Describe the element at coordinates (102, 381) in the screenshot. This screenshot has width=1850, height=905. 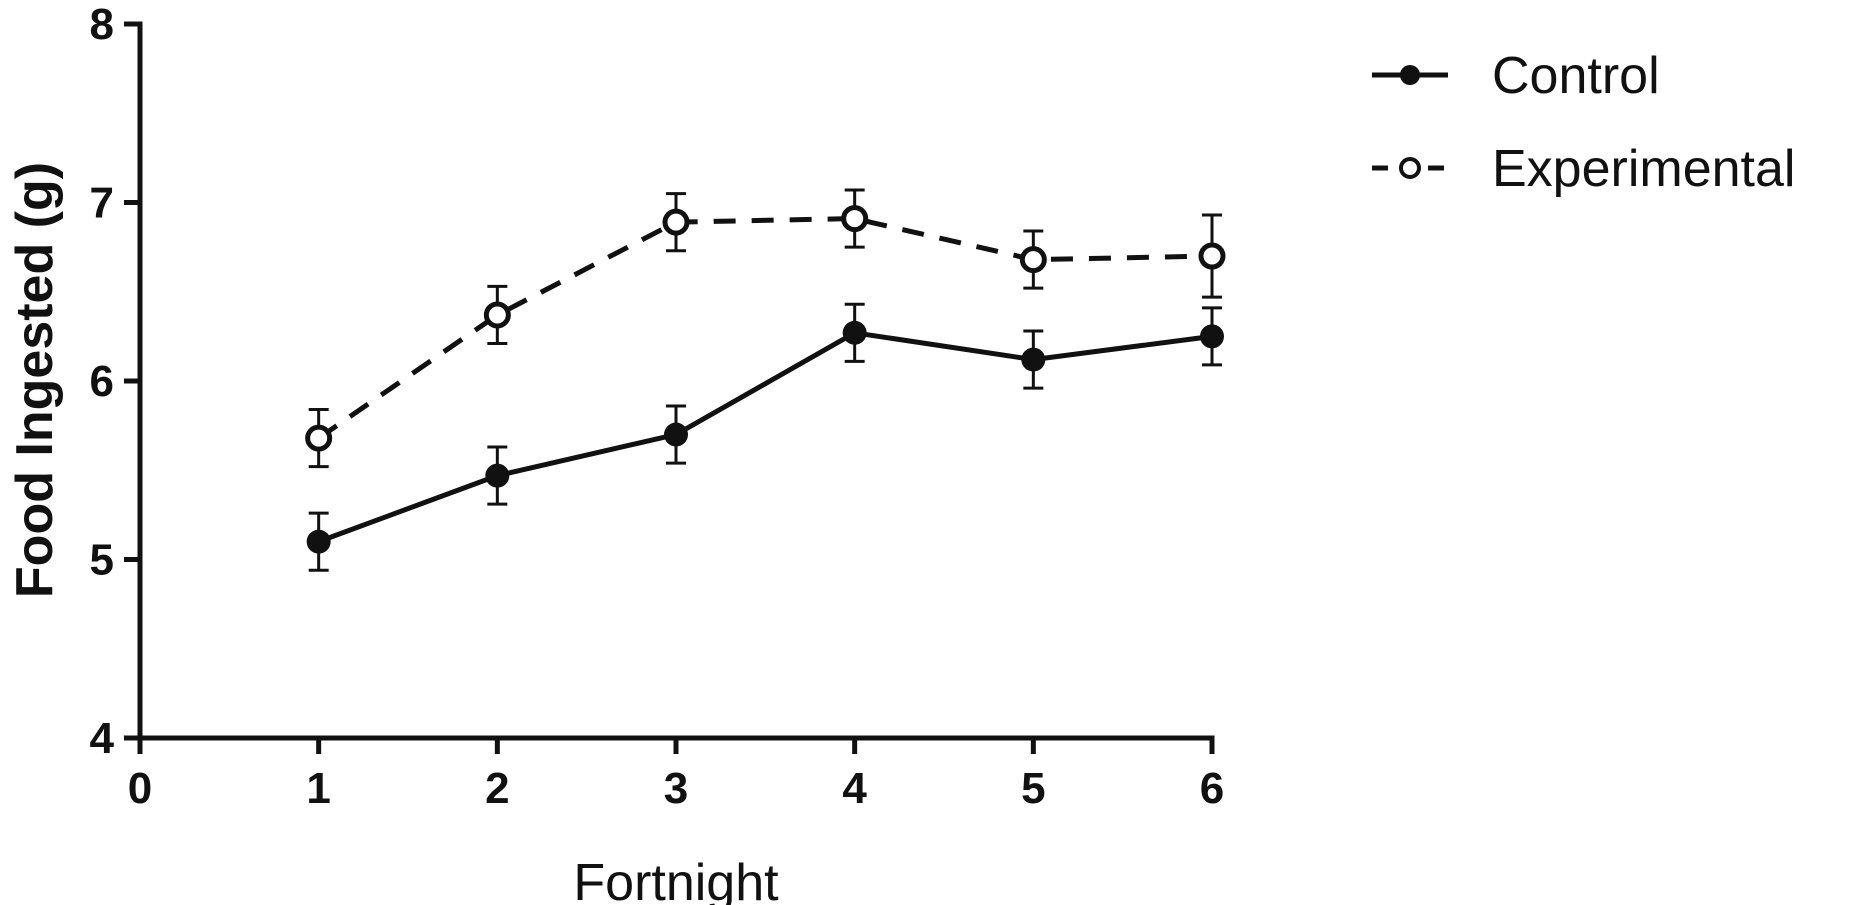
I see `y-tick-label: 6` at that location.